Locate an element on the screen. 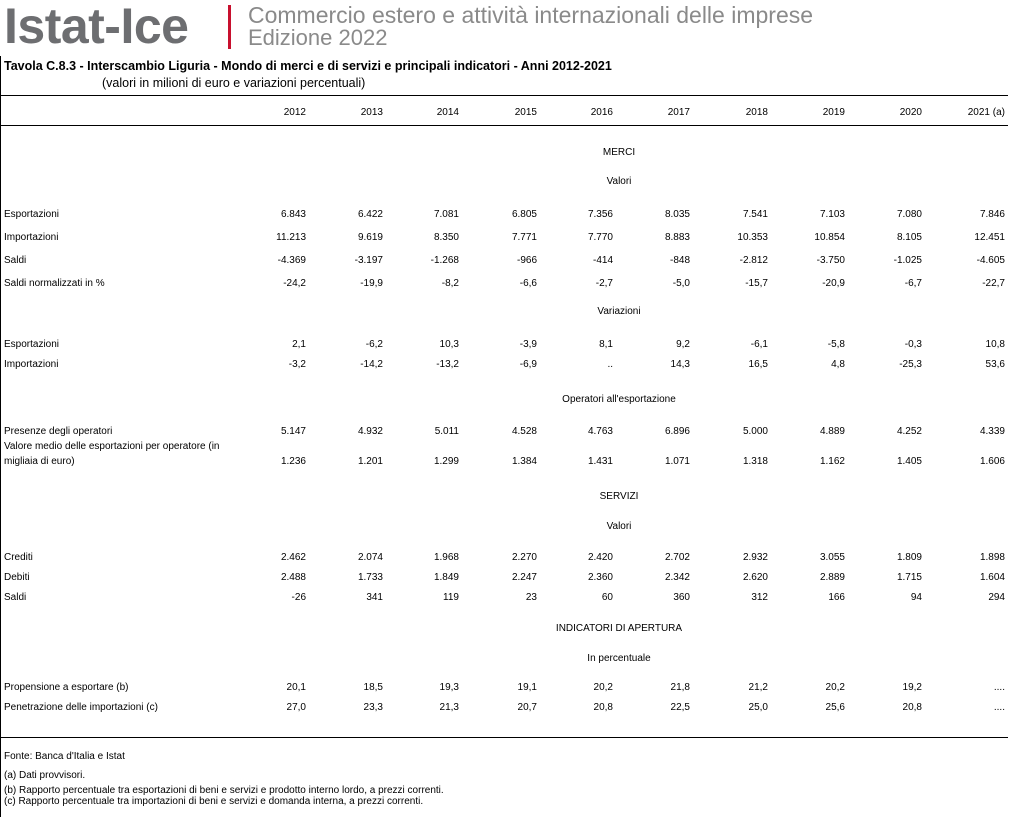  table-cell: 8.883 is located at coordinates (677, 237).